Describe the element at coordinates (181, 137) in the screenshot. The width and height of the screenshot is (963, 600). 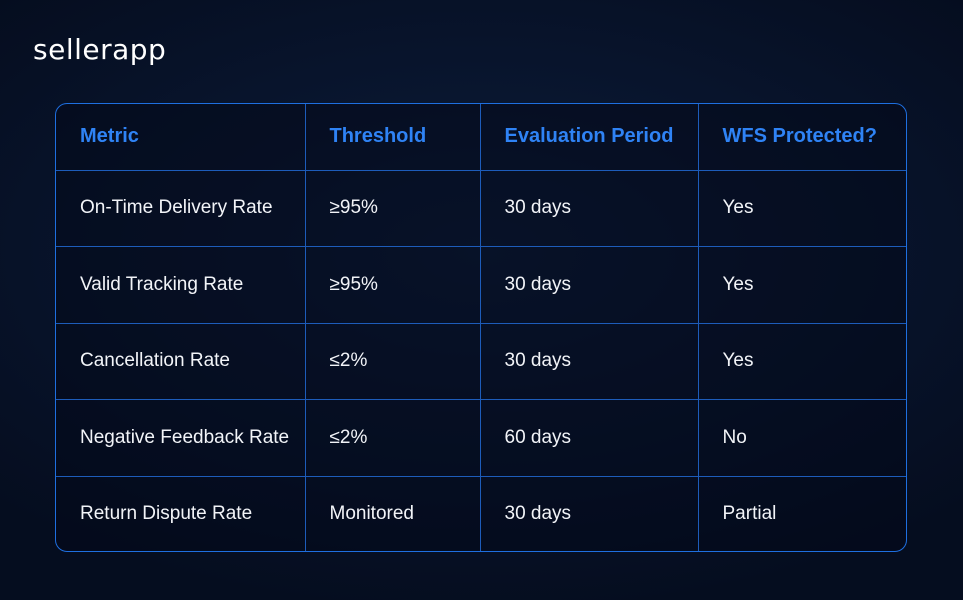
I see `header-metric: Metric` at that location.